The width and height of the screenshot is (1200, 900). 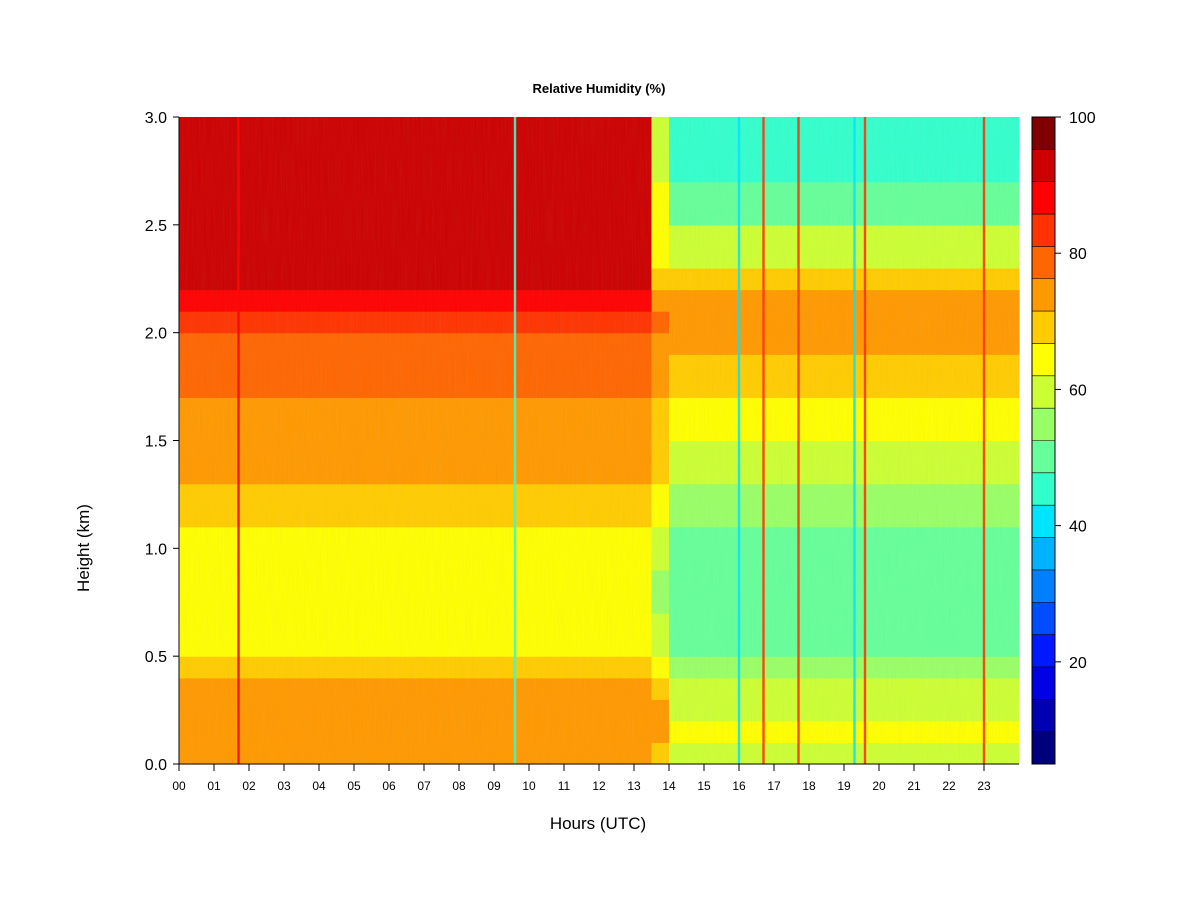 What do you see at coordinates (156, 118) in the screenshot?
I see `y-tick-label: 3.0` at bounding box center [156, 118].